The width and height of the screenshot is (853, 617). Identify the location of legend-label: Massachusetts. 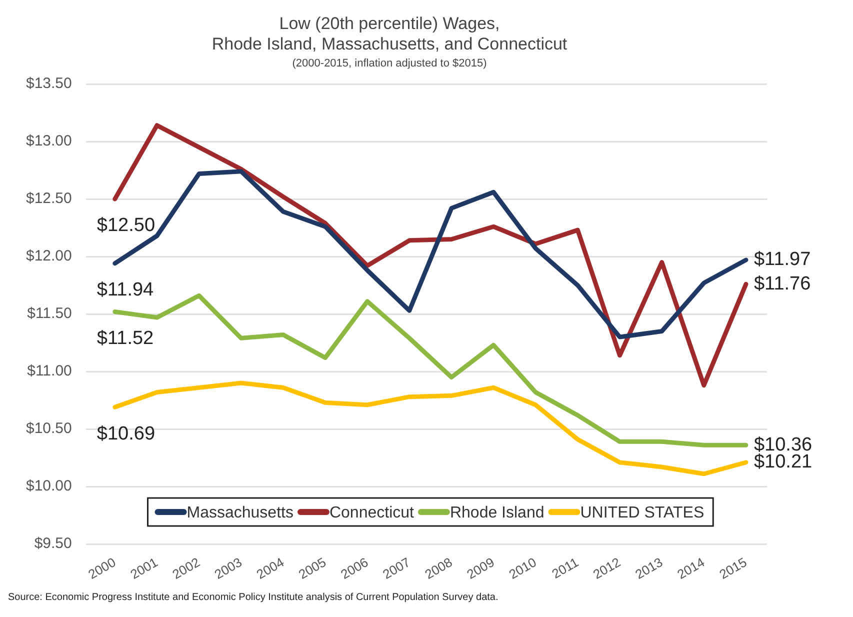
(240, 513).